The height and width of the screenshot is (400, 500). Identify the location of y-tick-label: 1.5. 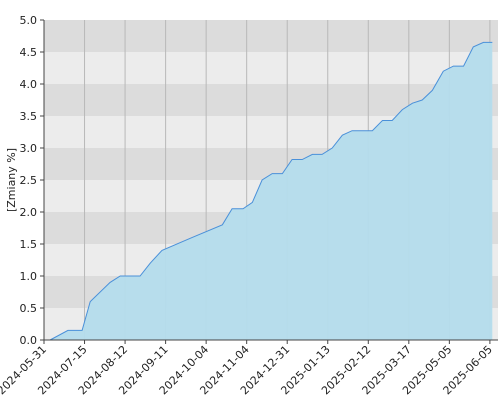
(29, 244).